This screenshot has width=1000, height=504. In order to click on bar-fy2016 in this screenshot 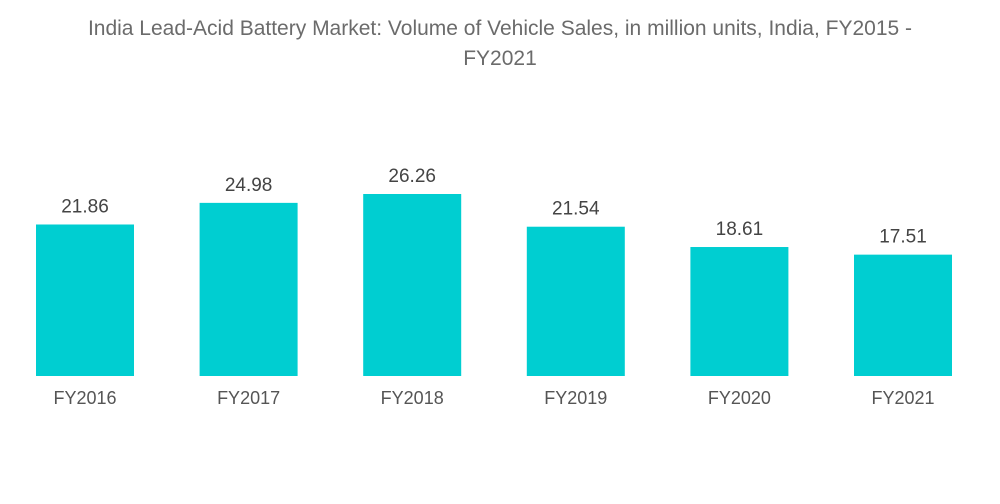, I will do `click(85, 300)`.